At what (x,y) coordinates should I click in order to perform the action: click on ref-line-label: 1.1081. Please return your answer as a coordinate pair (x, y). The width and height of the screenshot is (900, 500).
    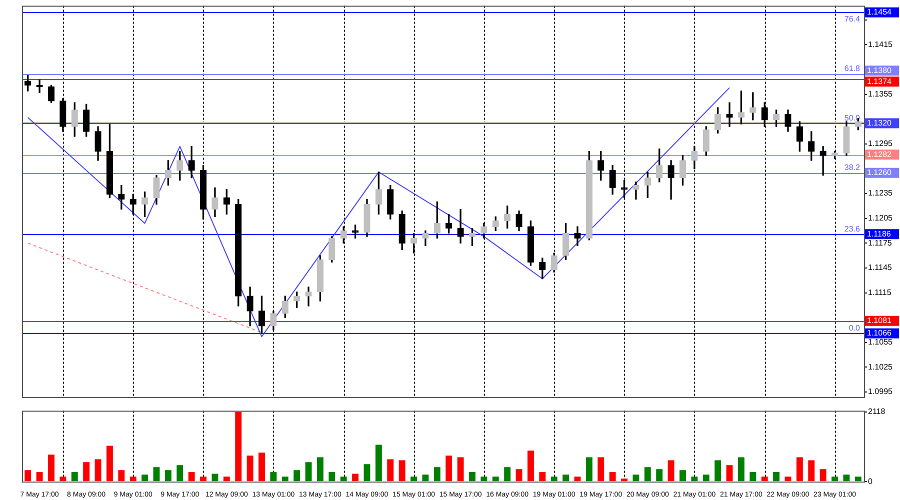
    Looking at the image, I should click on (879, 321).